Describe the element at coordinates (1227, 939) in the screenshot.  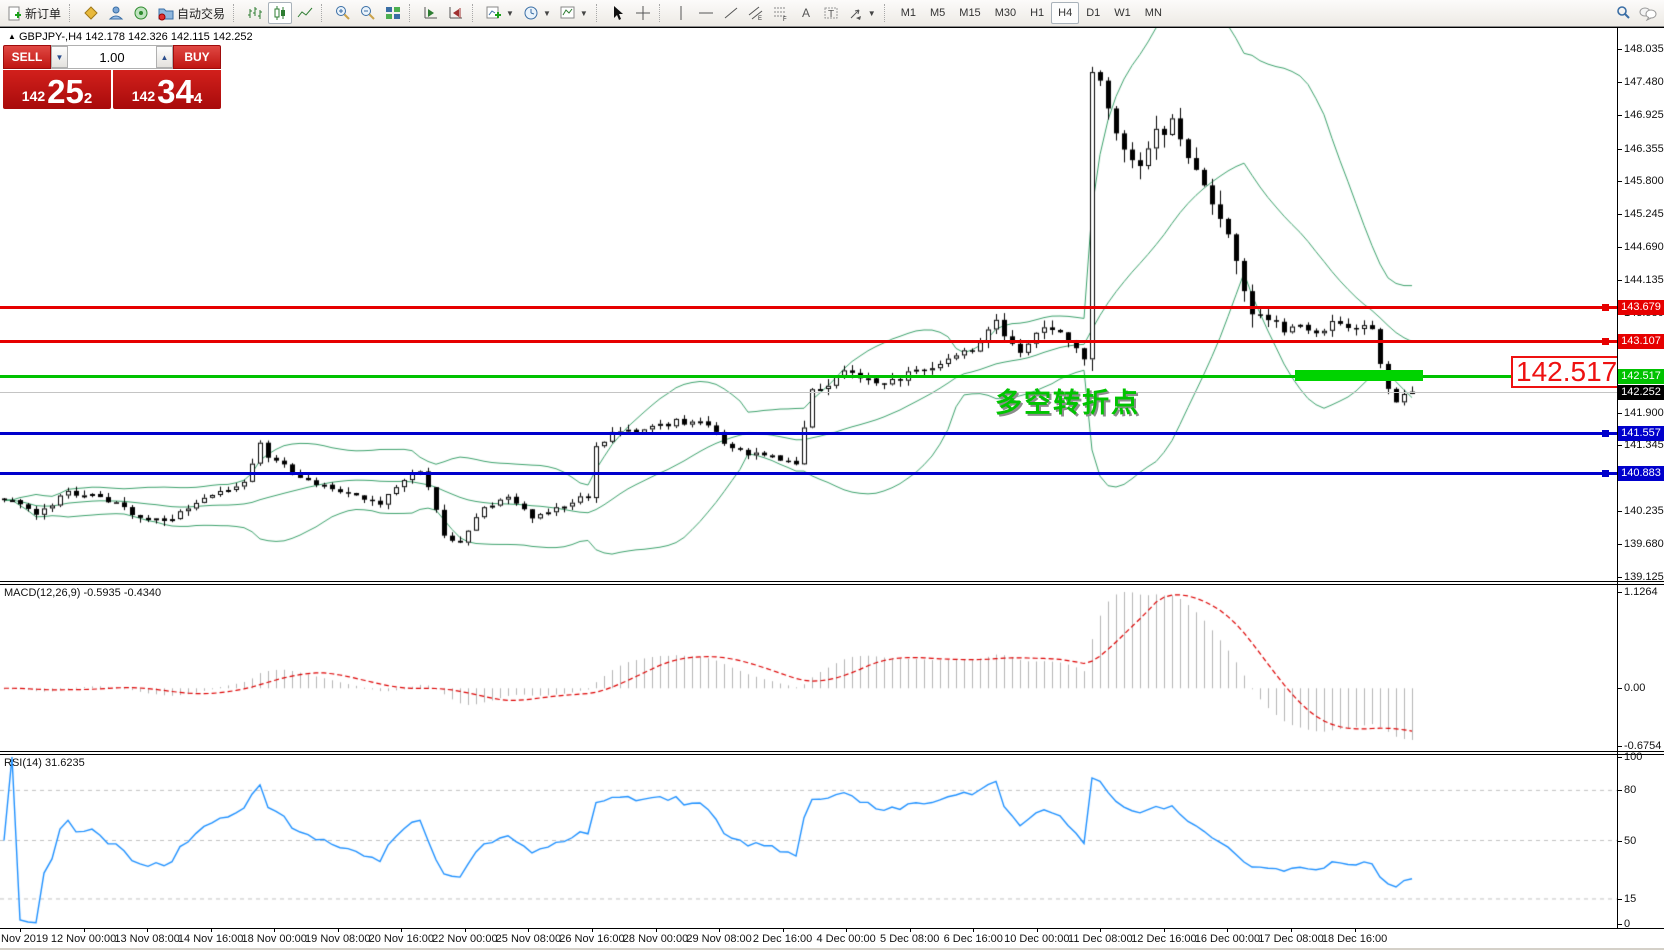
I see `time-tick-label: 16 Dec 00:00` at that location.